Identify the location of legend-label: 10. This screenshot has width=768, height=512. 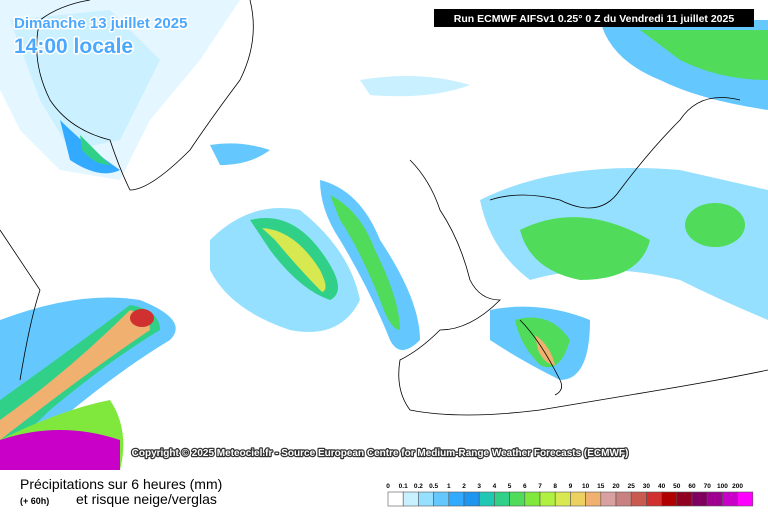
(586, 486).